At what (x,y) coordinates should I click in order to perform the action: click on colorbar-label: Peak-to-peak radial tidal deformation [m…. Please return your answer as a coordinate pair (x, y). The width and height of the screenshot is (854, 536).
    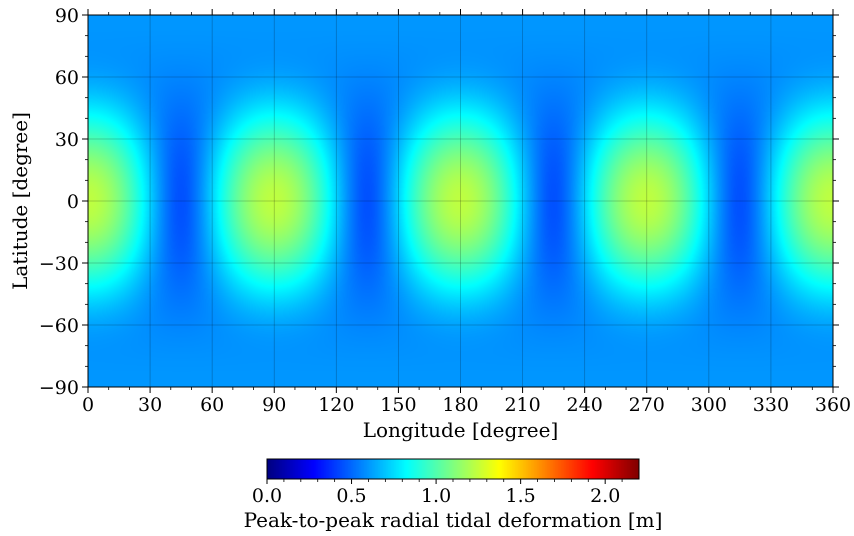
    Looking at the image, I should click on (453, 520).